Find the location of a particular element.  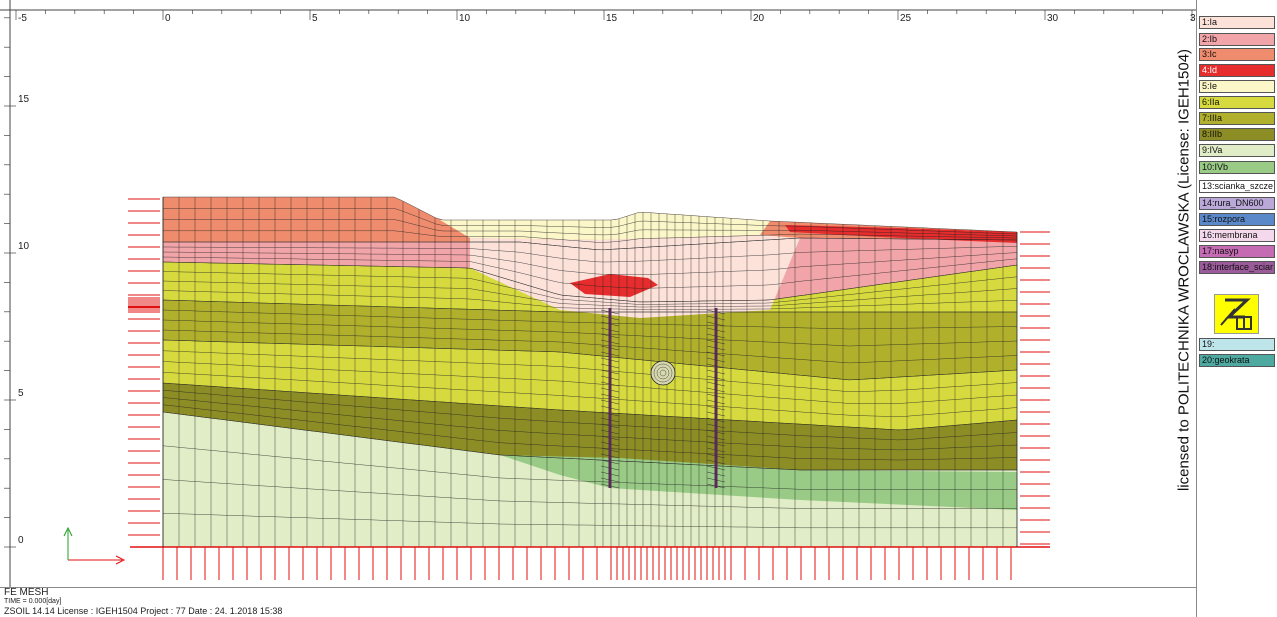

legend-item: 2:Ib is located at coordinates (1237, 39).